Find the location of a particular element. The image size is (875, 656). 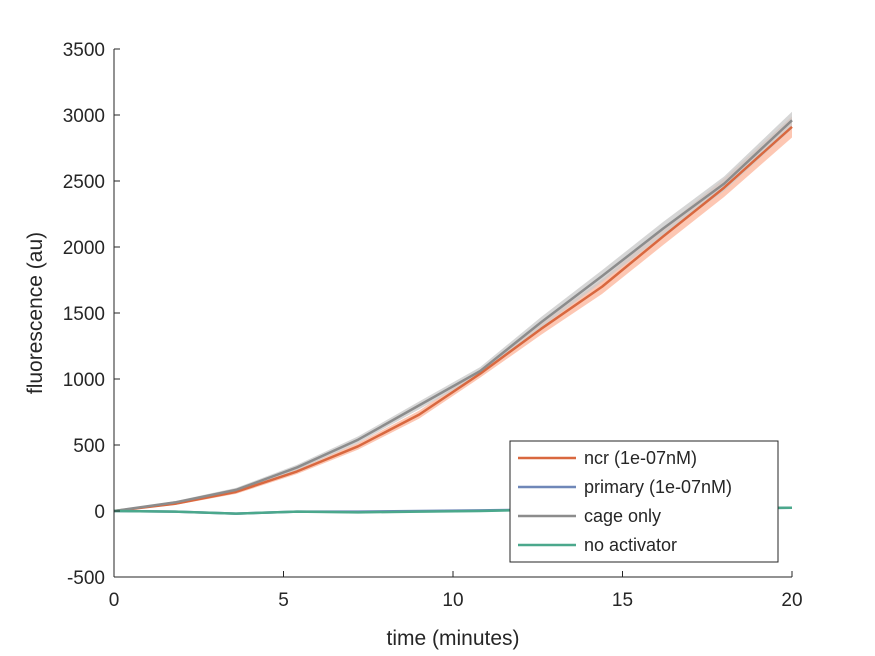

y-tick-label: 500 is located at coordinates (89, 446).